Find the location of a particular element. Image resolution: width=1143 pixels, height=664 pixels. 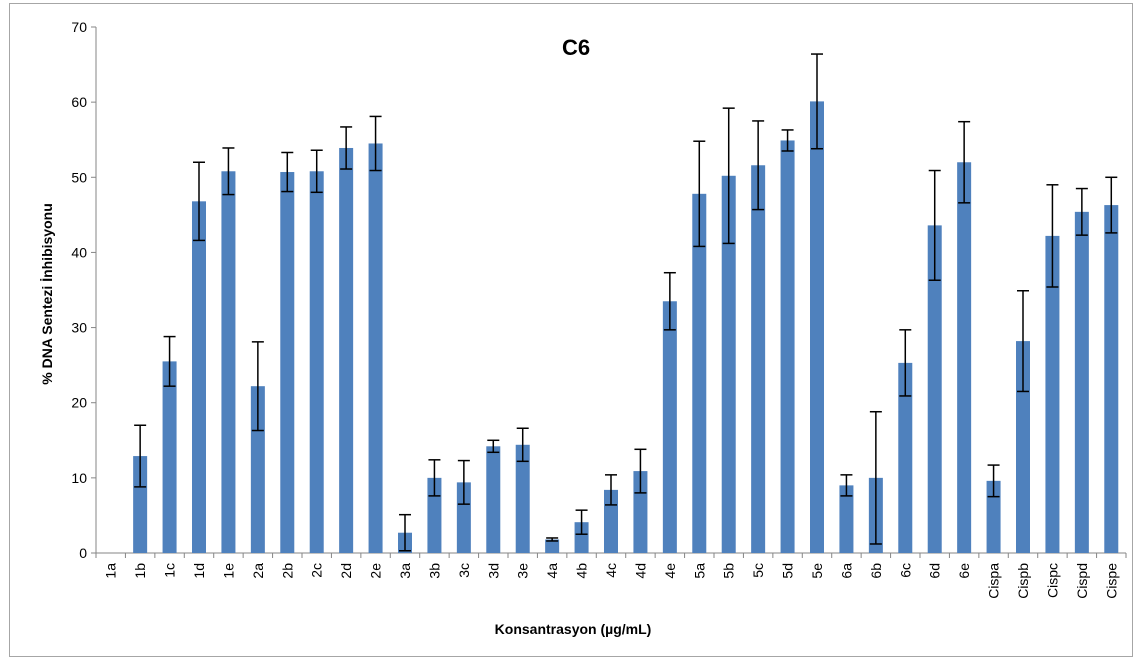

x-tick-label: Cispb is located at coordinates (1023, 581).